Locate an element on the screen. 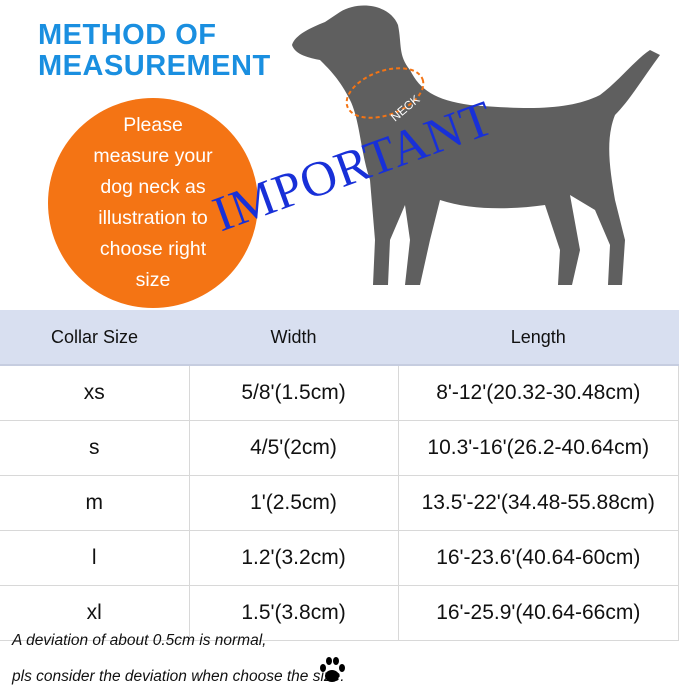  table-row: s 4/5'(2cm) 10.3'-16'(26.2-40.64cm) is located at coordinates (339, 448).